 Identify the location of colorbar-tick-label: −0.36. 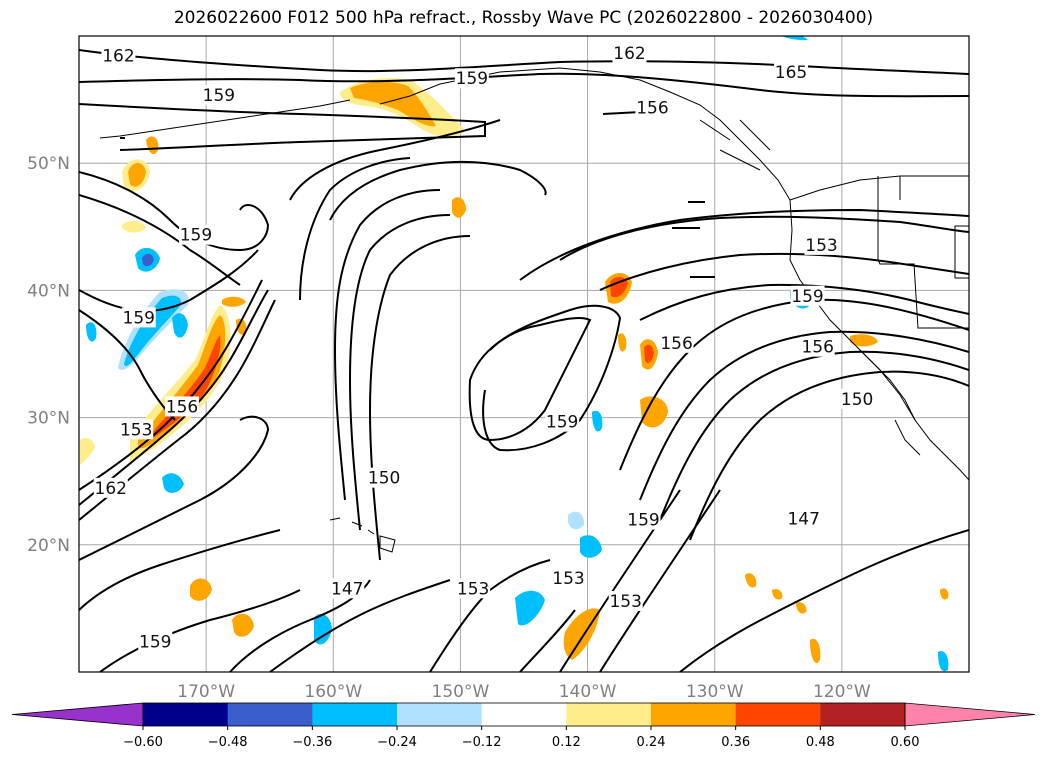
(312, 742).